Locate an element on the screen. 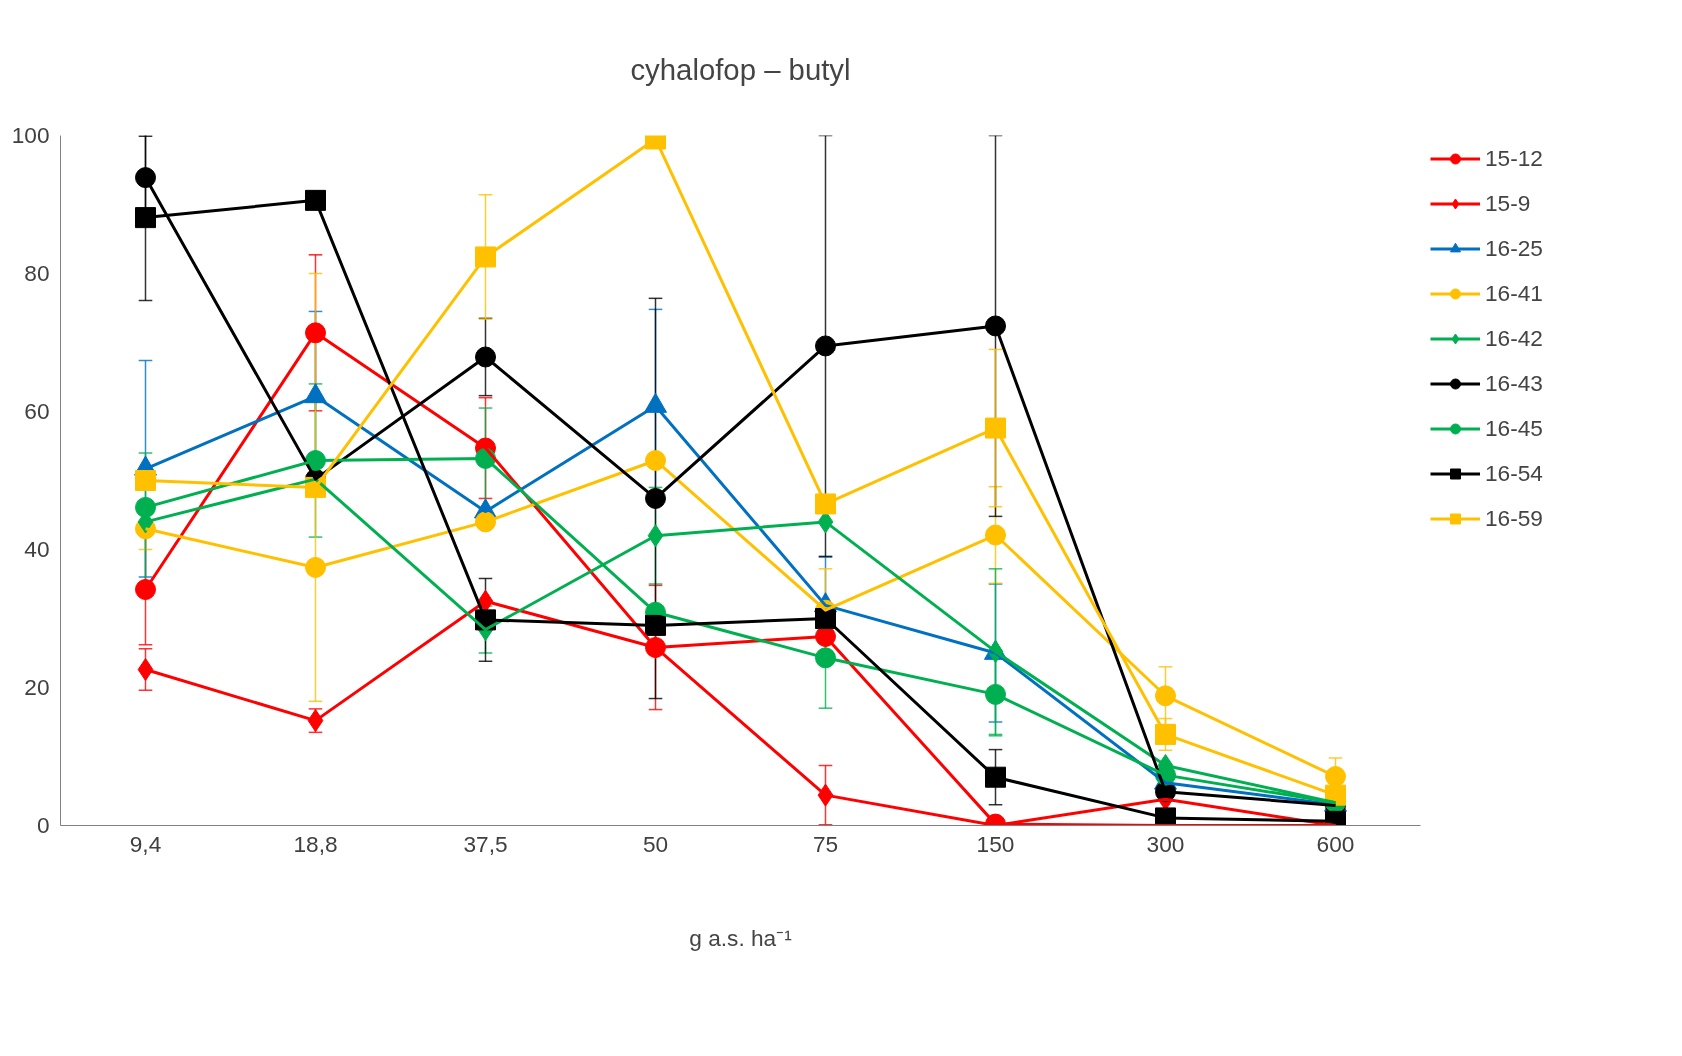 Image resolution: width=1682 pixels, height=1056 pixels. legend-label: 16-59 is located at coordinates (1514, 518).